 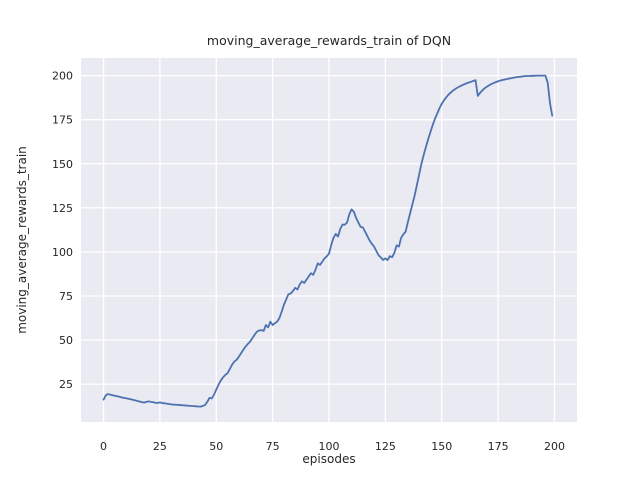 What do you see at coordinates (498, 446) in the screenshot?
I see `x-tick-label: 175` at bounding box center [498, 446].